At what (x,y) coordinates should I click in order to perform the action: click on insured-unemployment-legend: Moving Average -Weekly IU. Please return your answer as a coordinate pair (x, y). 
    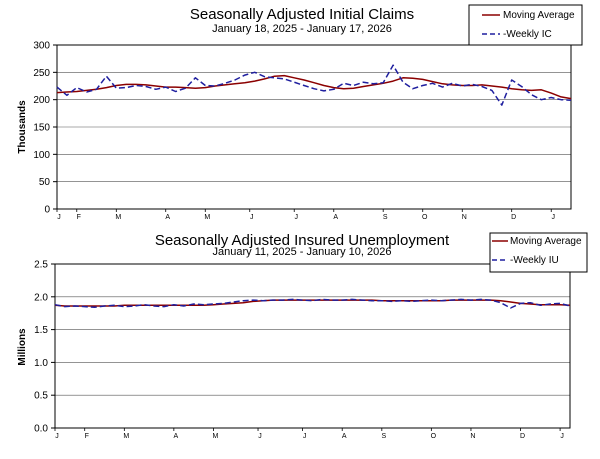
    Looking at the image, I should click on (538, 252).